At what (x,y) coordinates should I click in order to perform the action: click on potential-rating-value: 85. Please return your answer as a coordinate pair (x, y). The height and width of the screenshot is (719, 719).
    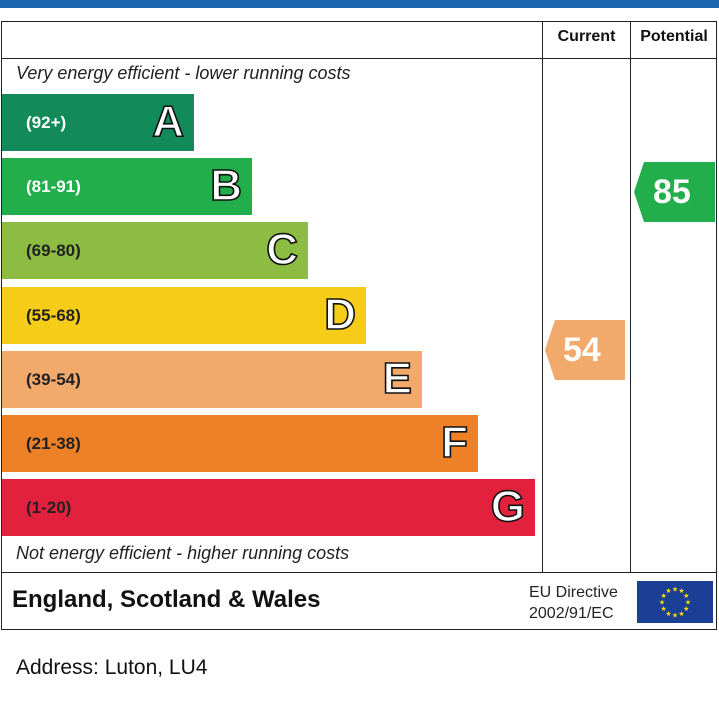
    Looking at the image, I should click on (672, 192).